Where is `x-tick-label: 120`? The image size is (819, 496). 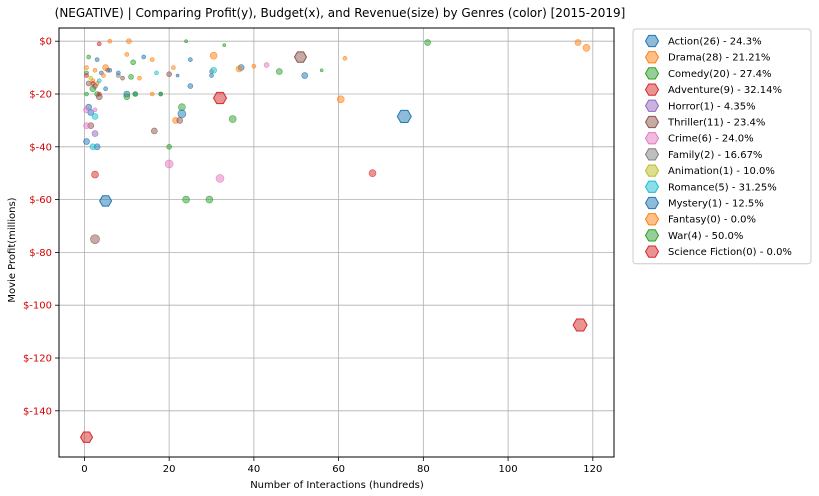 x-tick-label: 120 is located at coordinates (592, 469).